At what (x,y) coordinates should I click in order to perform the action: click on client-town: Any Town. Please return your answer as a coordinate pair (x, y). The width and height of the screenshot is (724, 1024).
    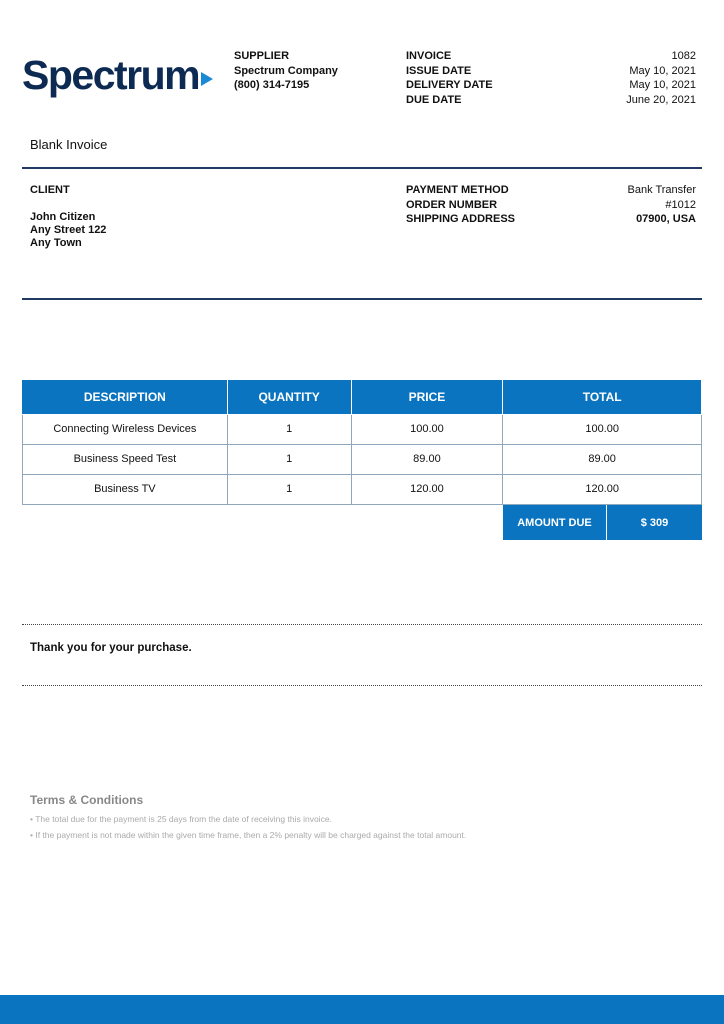
    Looking at the image, I should click on (56, 242).